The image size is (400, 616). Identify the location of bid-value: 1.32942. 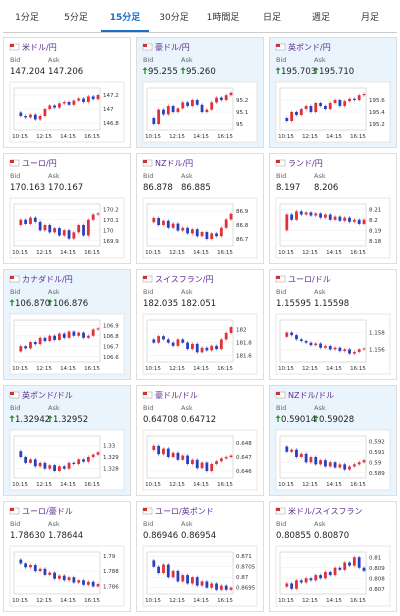
(32, 420).